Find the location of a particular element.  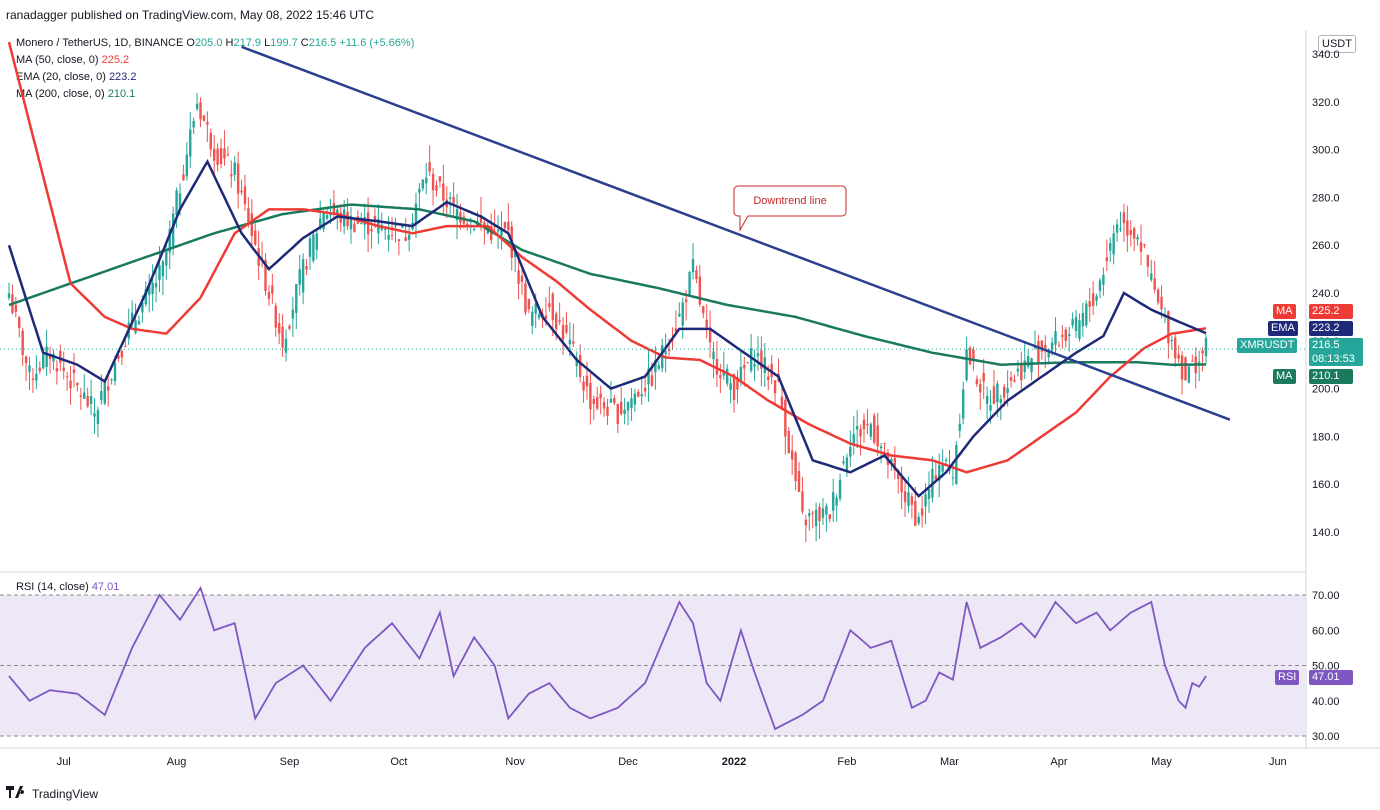

time-tick-label: Dec is located at coordinates (628, 762).